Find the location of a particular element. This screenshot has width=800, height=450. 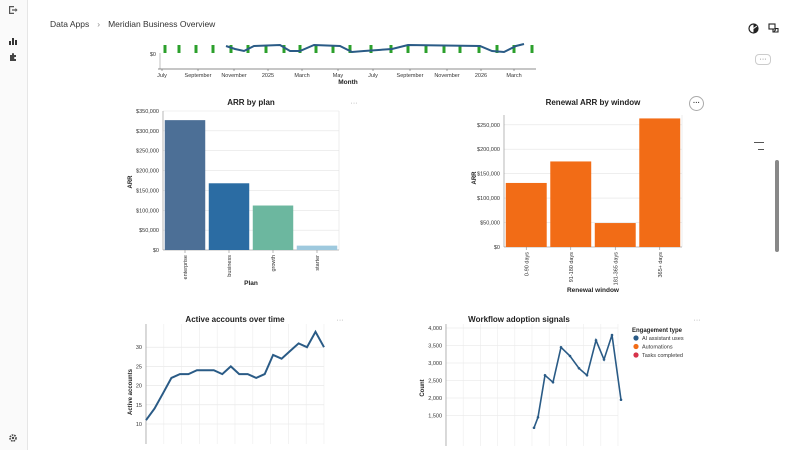

section-marker-line is located at coordinates (761, 149).